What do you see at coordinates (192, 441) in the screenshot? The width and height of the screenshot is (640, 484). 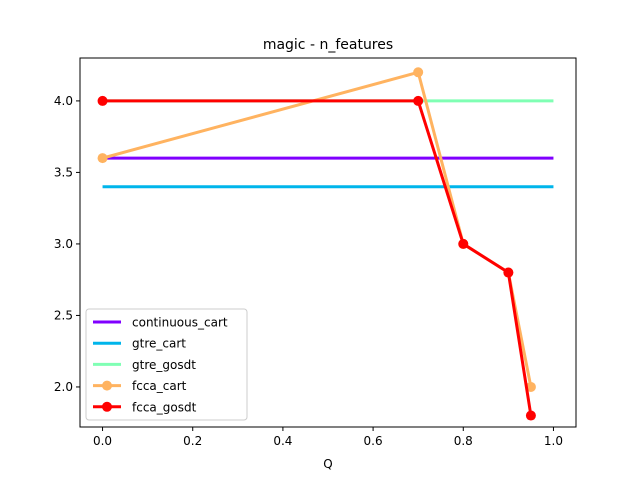 I see `x-tick-label: 0.2` at bounding box center [192, 441].